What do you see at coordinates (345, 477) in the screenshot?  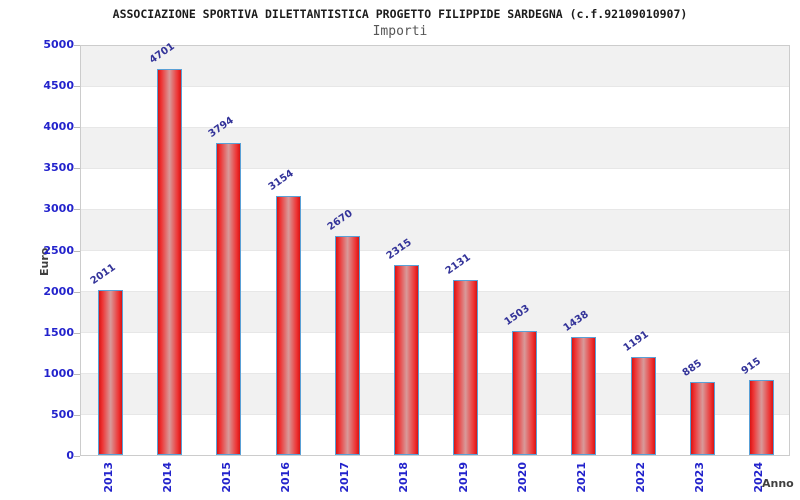 I see `x-tick-label-2017: 2017` at bounding box center [345, 477].